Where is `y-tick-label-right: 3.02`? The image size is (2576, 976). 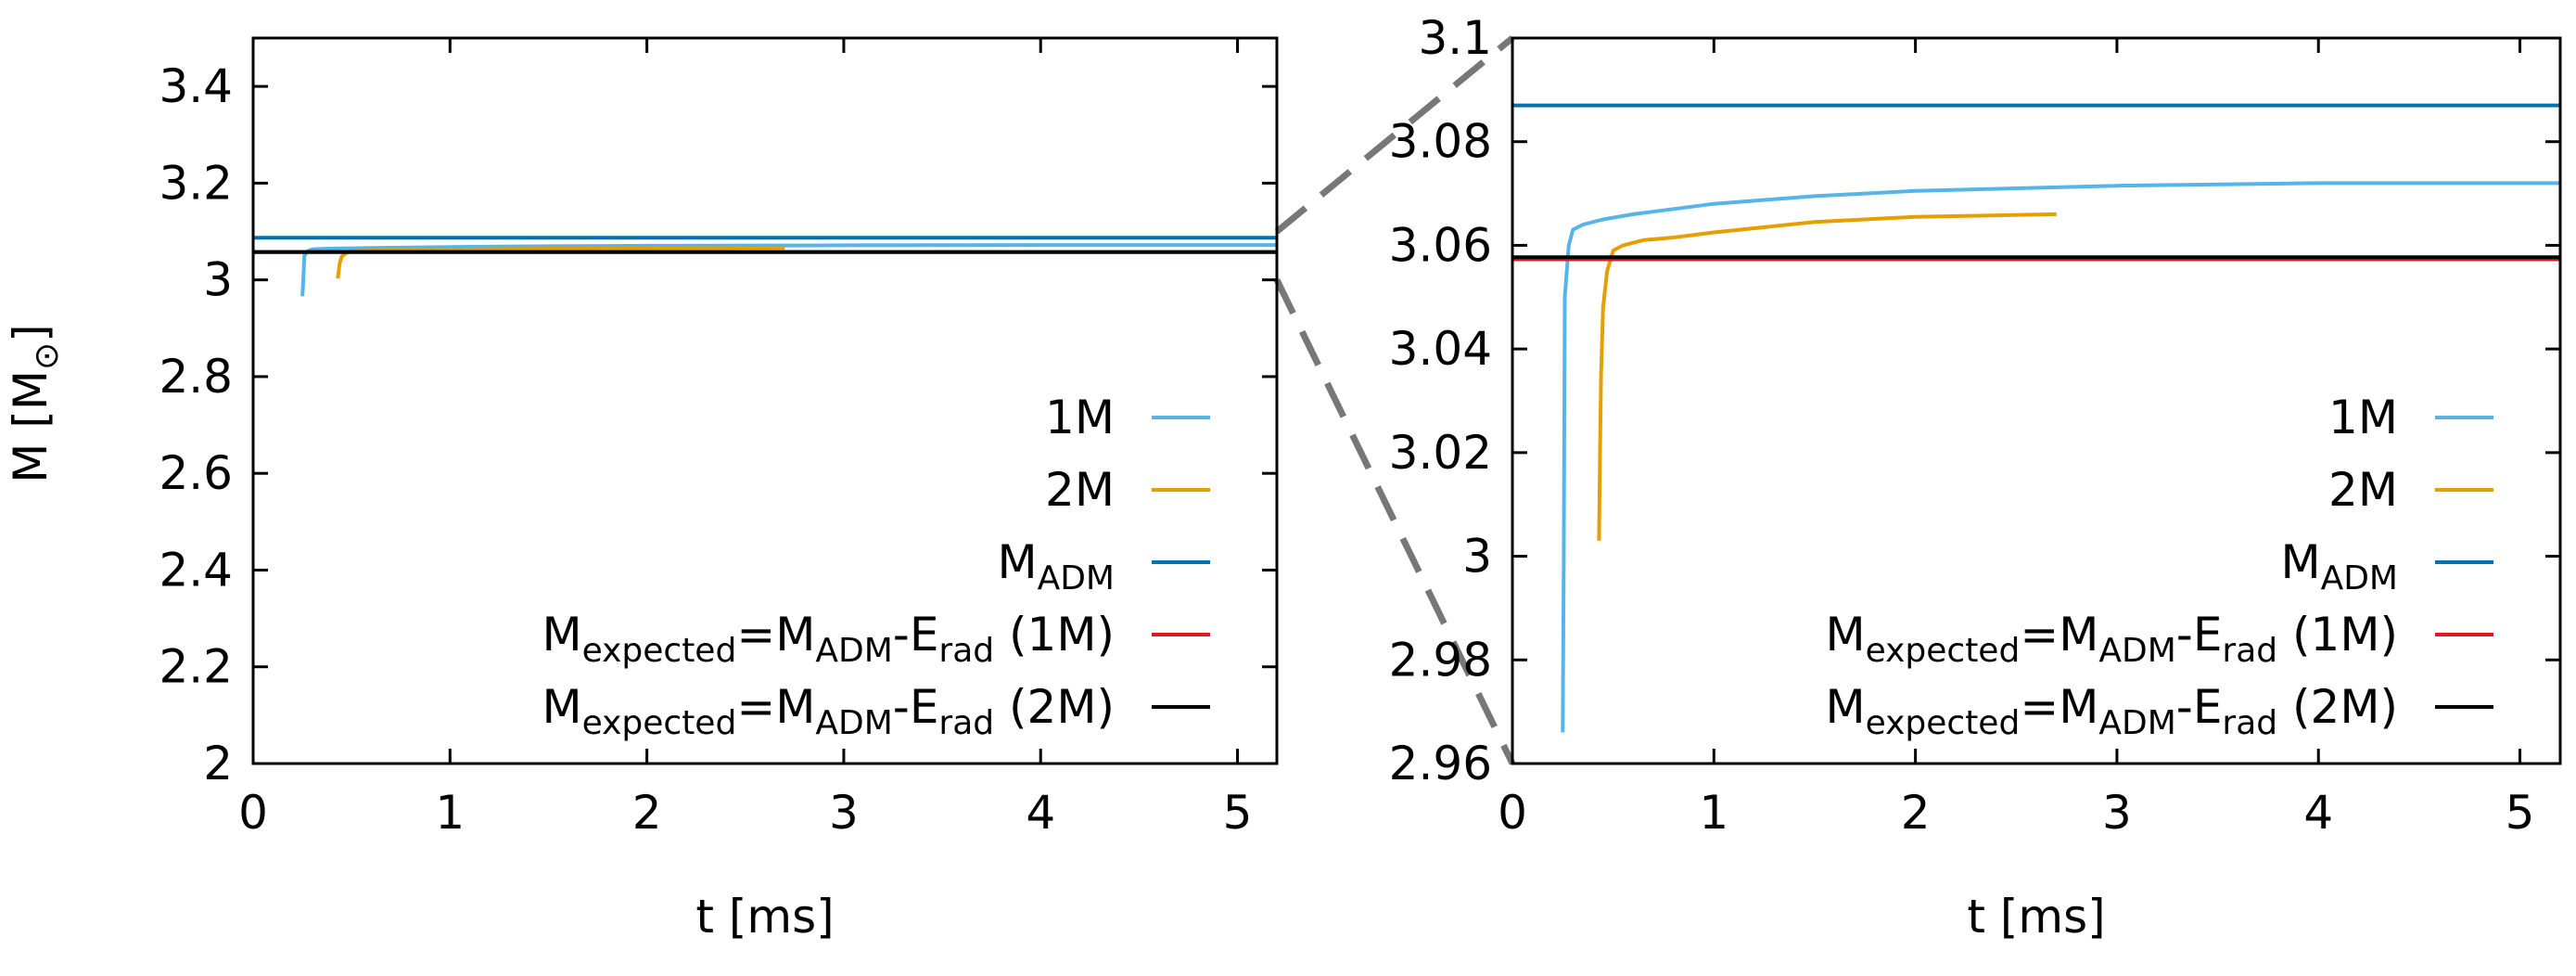 y-tick-label-right: 3.02 is located at coordinates (1440, 453).